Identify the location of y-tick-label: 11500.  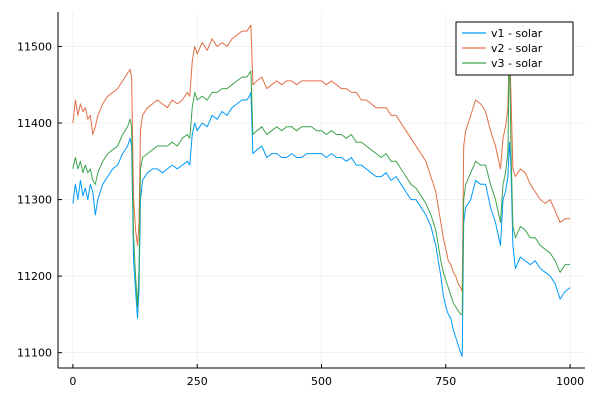
(34, 46).